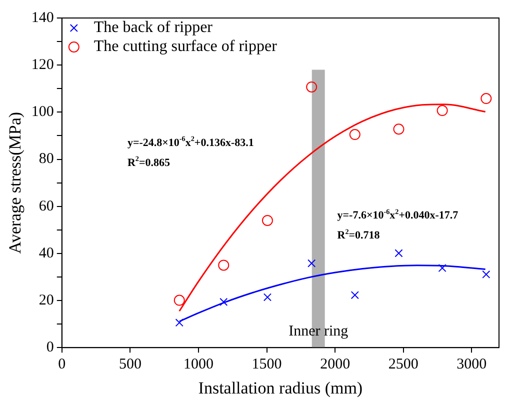  I want to click on y-tick-label: 40, so click(46, 253).